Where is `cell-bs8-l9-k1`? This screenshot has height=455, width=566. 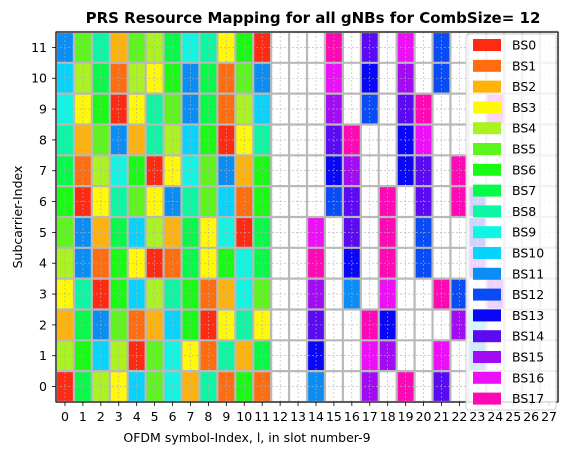 cell-bs8-l9-k1 is located at coordinates (226, 356).